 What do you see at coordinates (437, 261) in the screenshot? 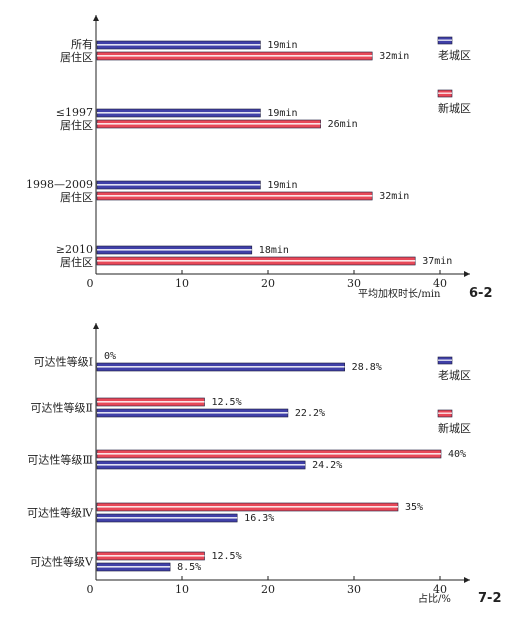
I see `data-label: 37min` at bounding box center [437, 261].